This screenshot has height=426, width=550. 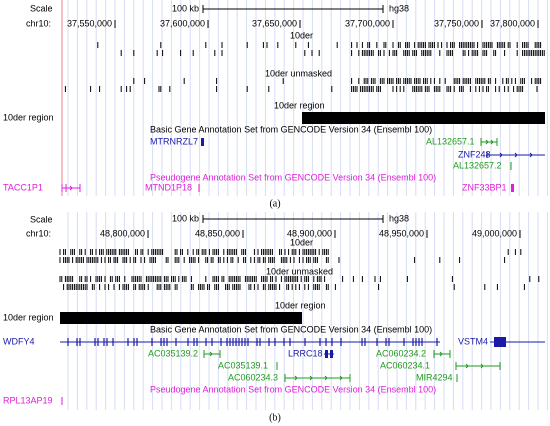 I want to click on position-label: 49,000,000, so click(x=494, y=233).